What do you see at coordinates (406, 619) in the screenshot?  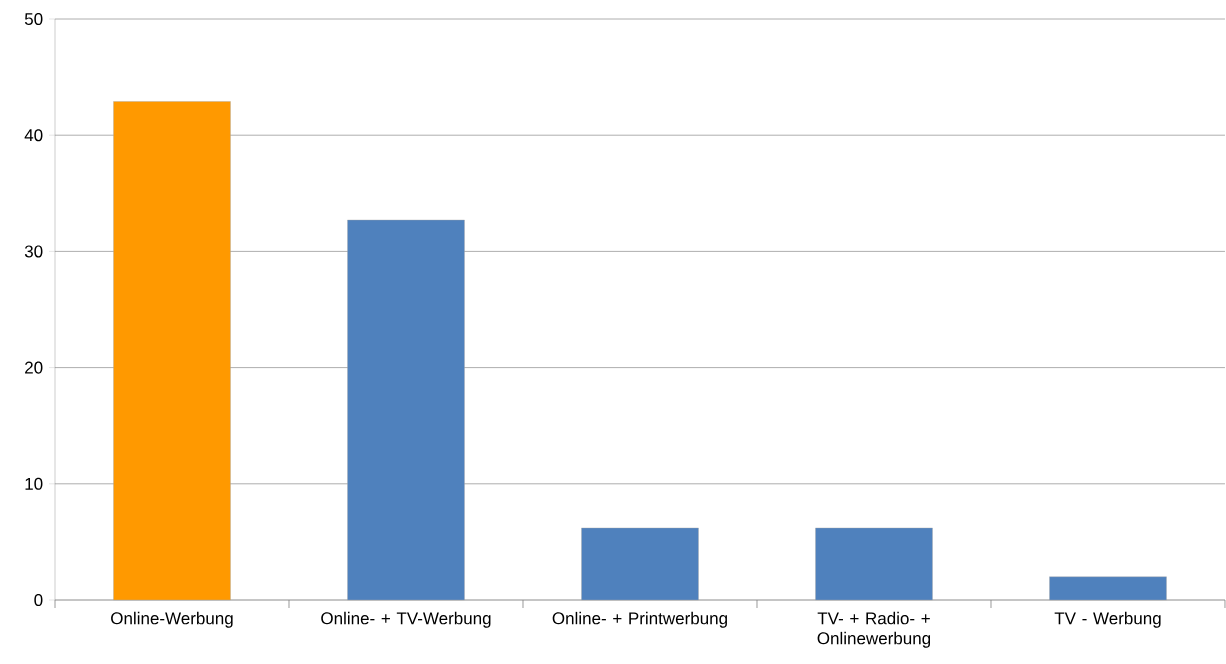 I see `x-tick-label: Online- + TV-Werbung` at bounding box center [406, 619].